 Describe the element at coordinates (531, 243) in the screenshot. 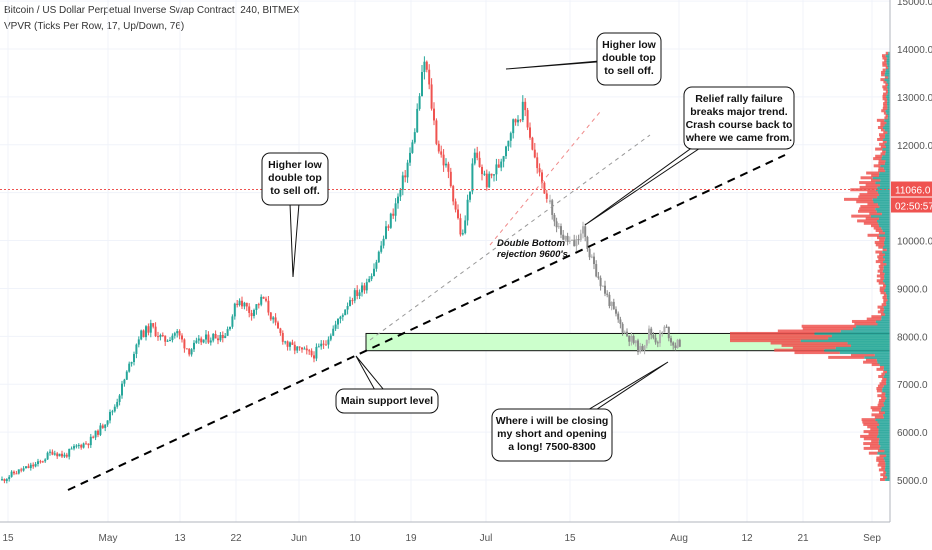

I see `double-bottom-note: Double Bottom` at that location.